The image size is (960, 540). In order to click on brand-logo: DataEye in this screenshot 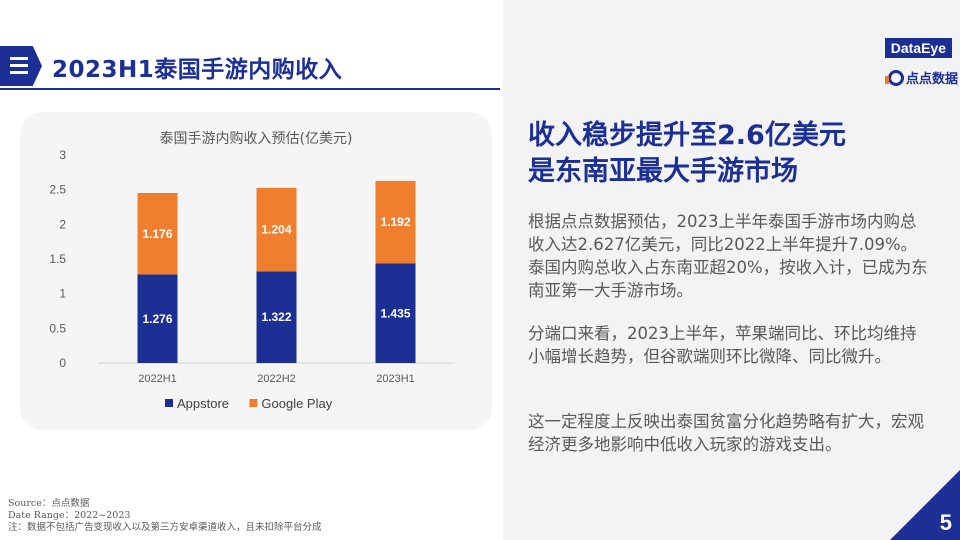, I will do `click(918, 48)`.